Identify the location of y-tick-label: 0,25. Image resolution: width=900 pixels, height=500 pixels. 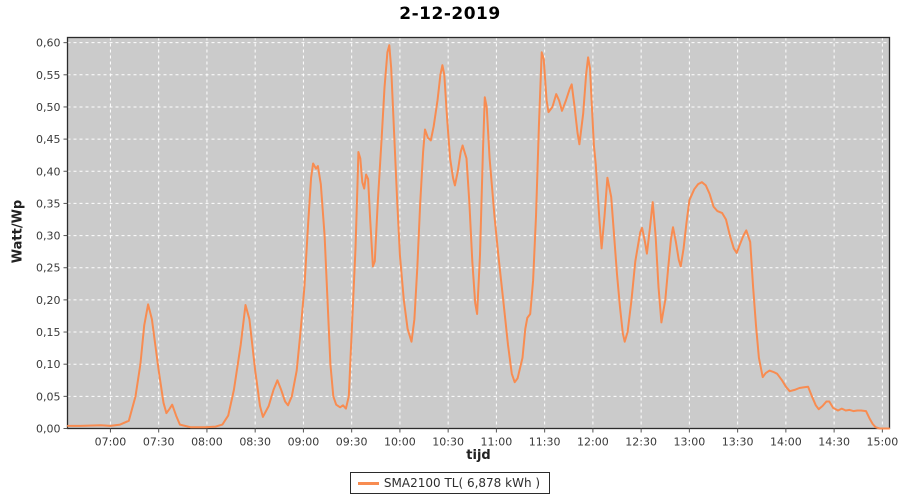
(48, 268).